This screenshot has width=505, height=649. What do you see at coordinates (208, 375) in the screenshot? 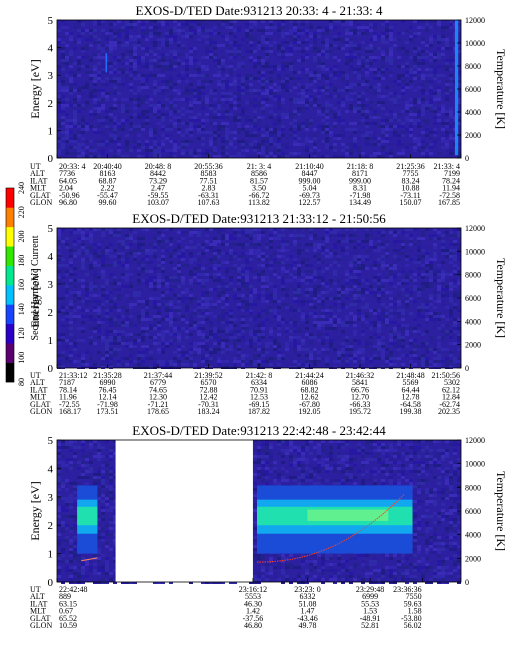
I see `table-cell: 21:39:52` at bounding box center [208, 375].